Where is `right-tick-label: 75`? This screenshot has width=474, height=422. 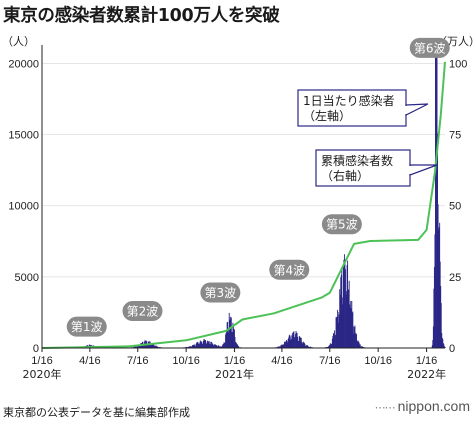
right-tick-label: 75 is located at coordinates (455, 136).